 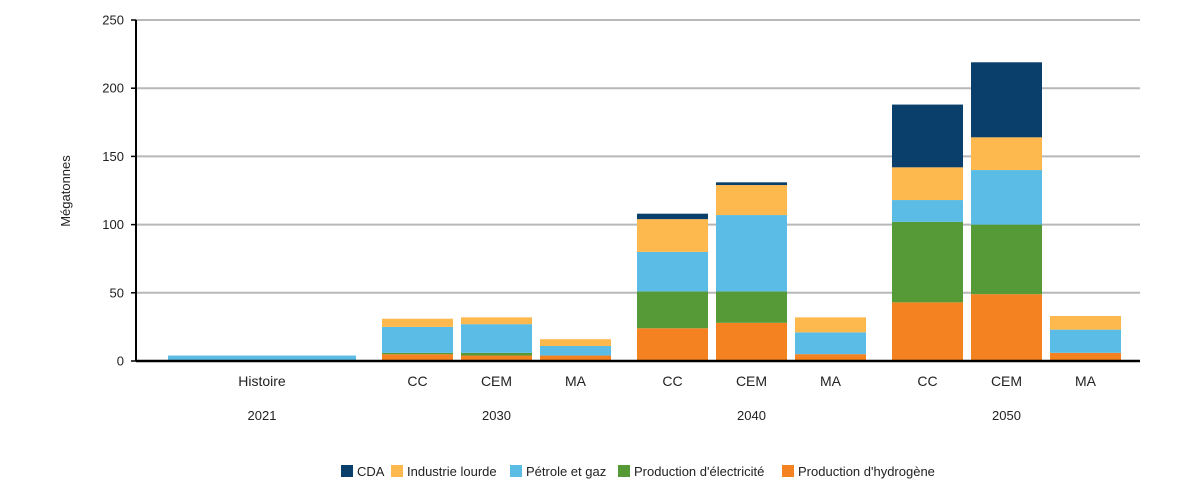 What do you see at coordinates (866, 471) in the screenshot?
I see `legend-label: Production d'hydrogène` at bounding box center [866, 471].